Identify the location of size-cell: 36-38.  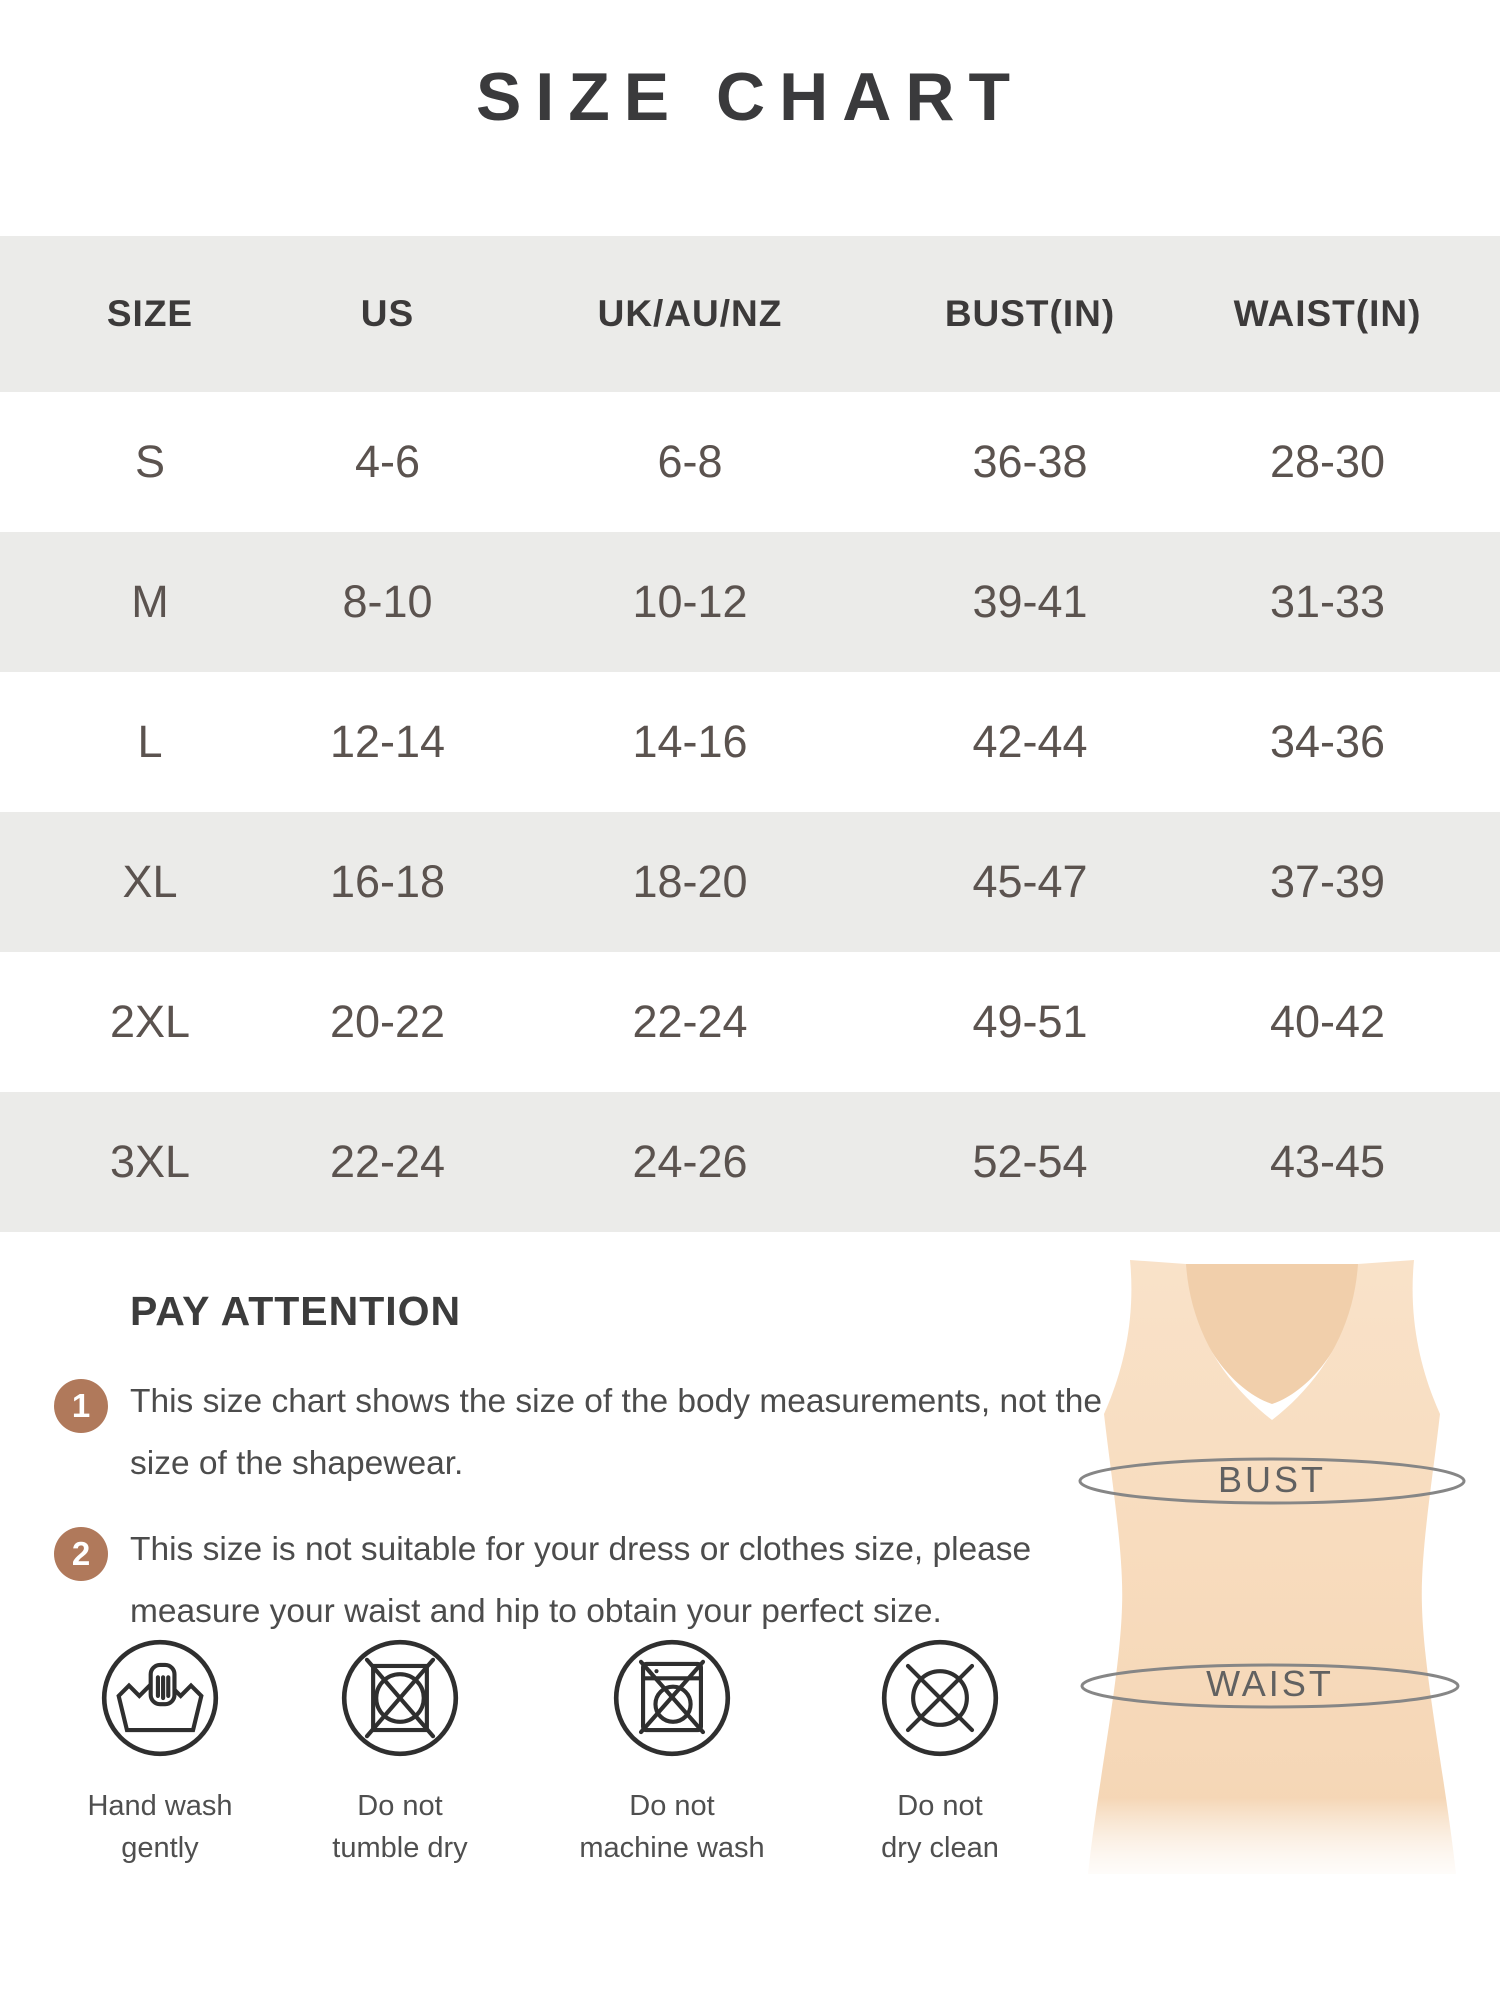
(1030, 461).